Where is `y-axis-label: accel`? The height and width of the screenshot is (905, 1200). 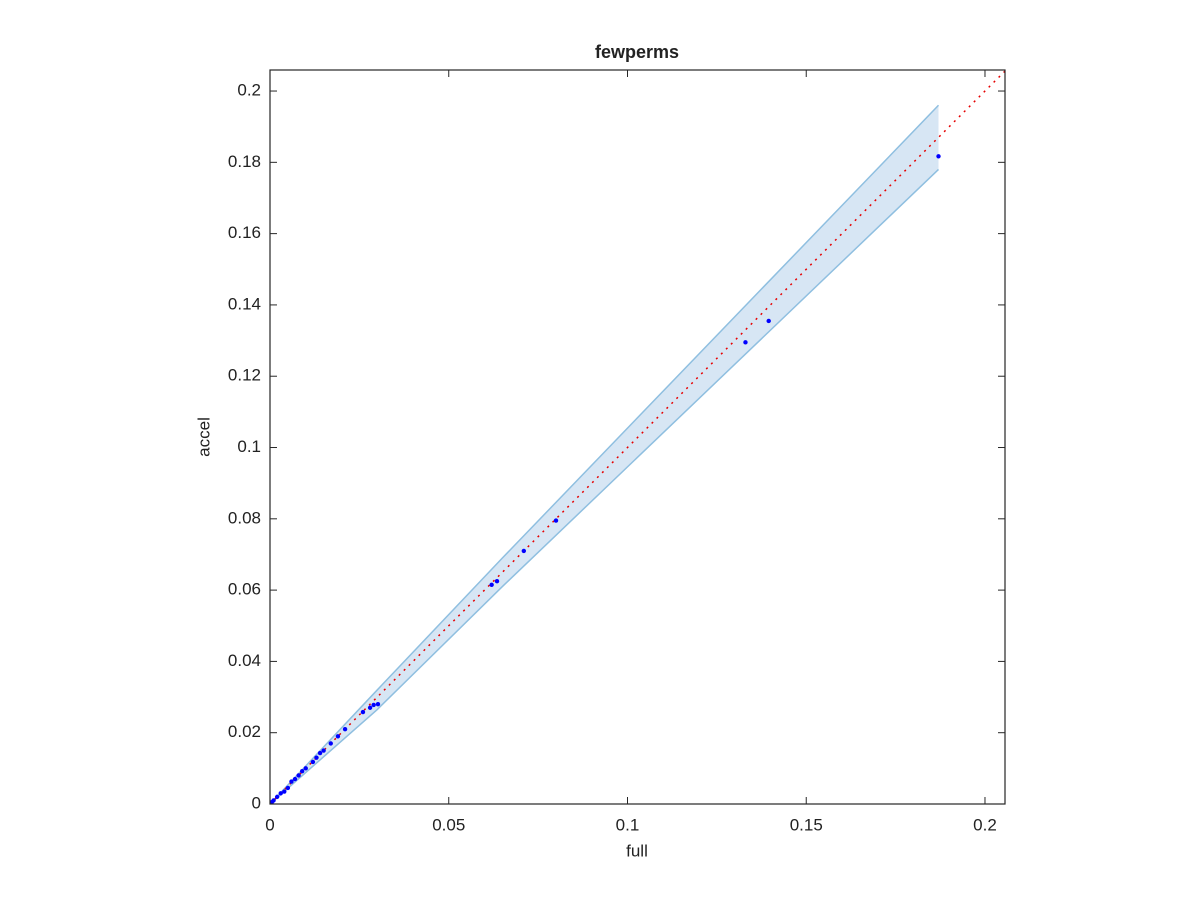 y-axis-label: accel is located at coordinates (203, 437).